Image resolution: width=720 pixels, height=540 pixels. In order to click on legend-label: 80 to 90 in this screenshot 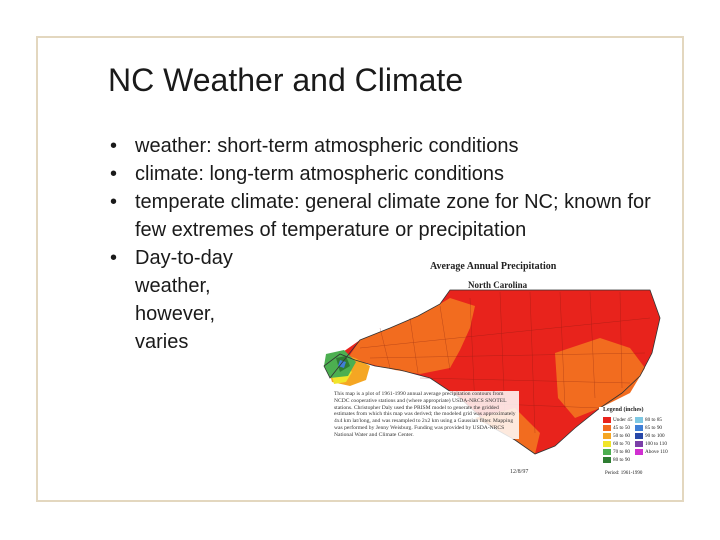, I will do `click(622, 460)`.